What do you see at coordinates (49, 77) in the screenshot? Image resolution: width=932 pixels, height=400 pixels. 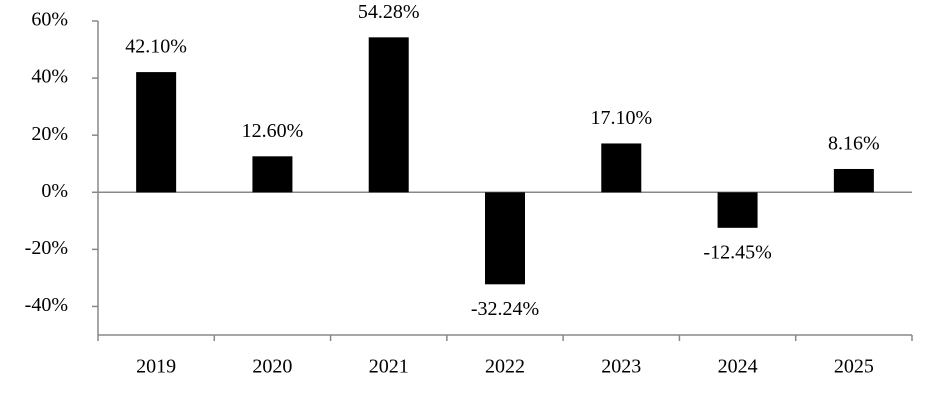 I see `y-tick-label: 40%` at bounding box center [49, 77].